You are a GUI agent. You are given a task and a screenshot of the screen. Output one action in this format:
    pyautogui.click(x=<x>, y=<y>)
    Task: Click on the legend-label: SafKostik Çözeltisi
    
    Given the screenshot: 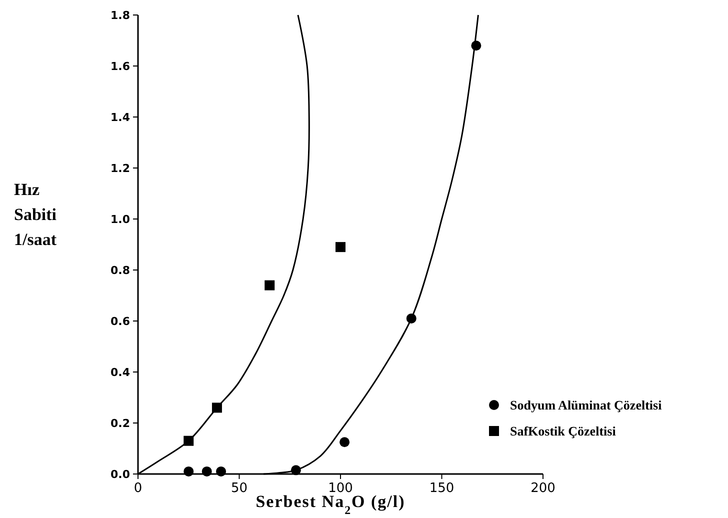 What is the action you would take?
    pyautogui.click(x=563, y=431)
    